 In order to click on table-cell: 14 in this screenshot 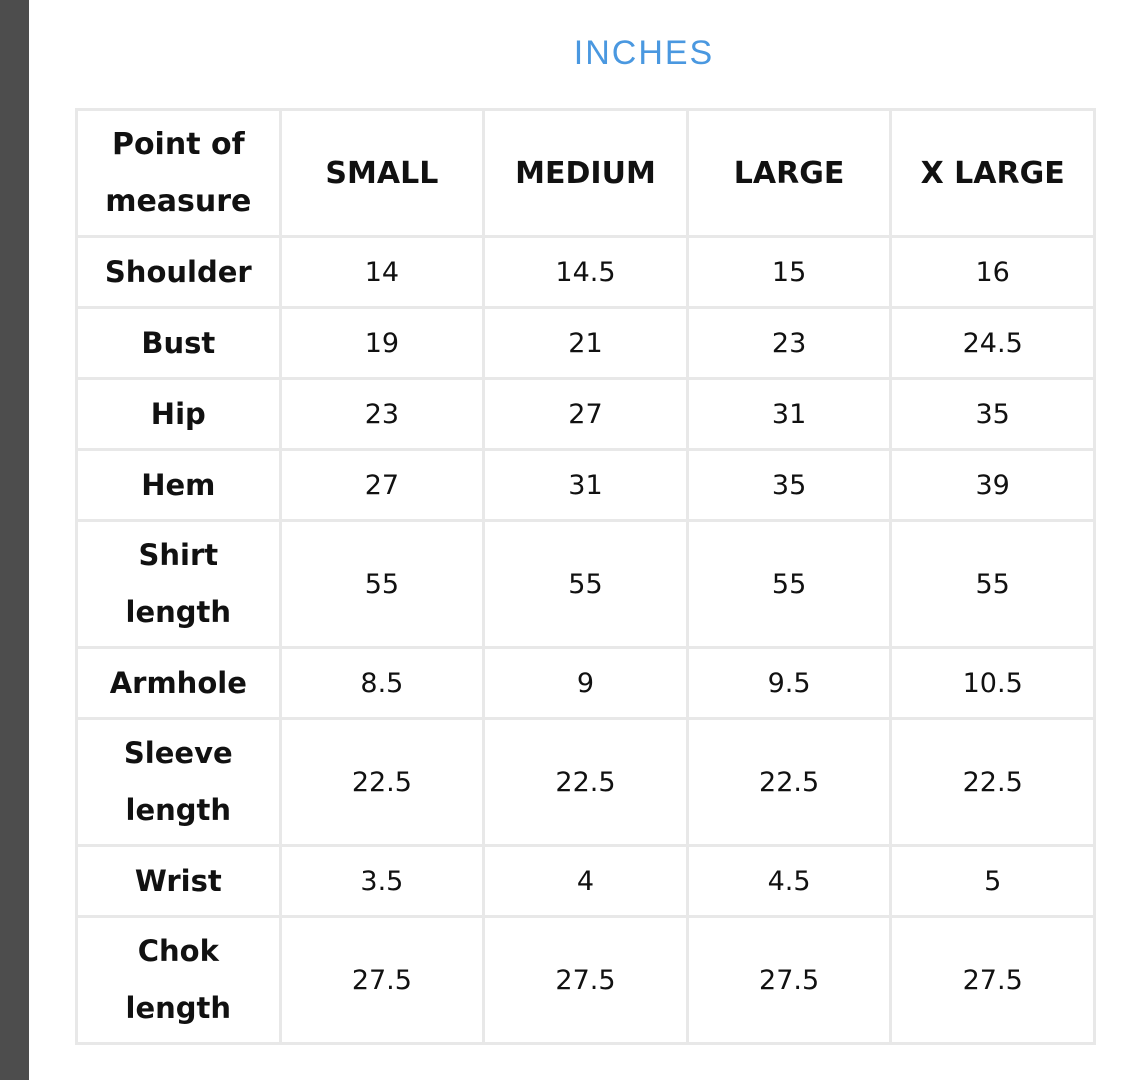, I will do `click(382, 272)`.